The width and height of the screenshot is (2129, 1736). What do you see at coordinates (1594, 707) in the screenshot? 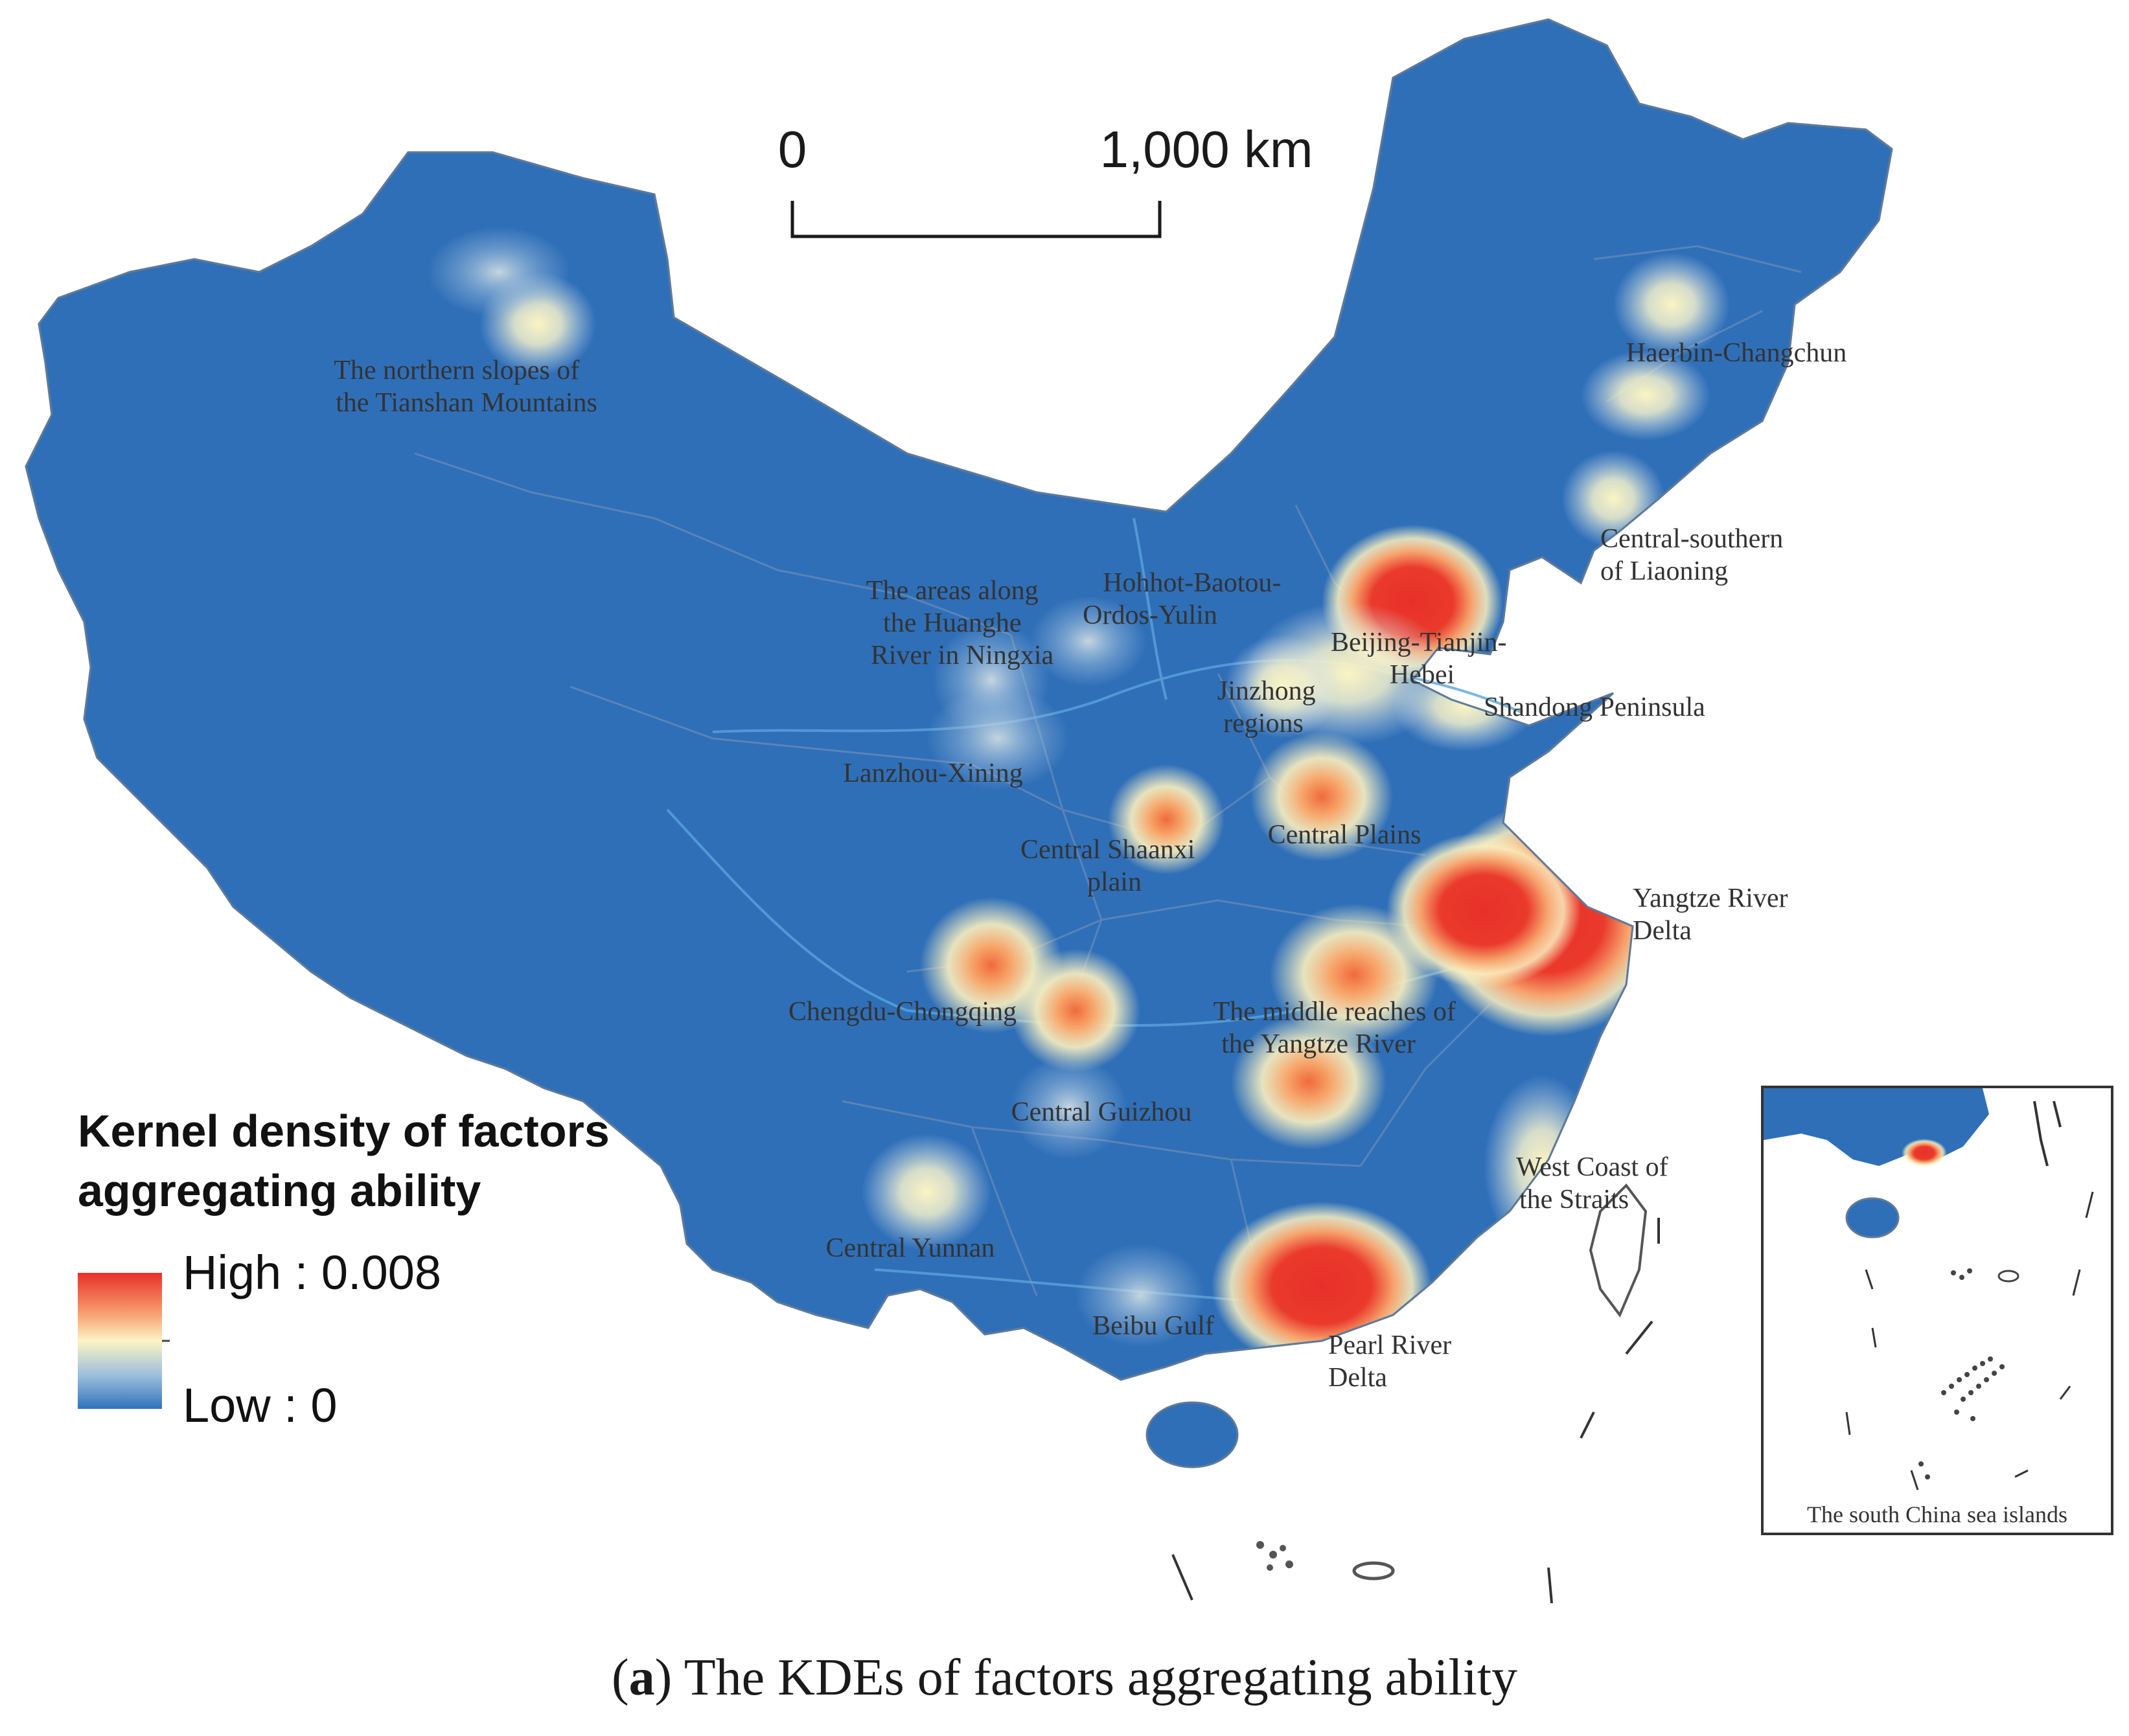
I see `label-shandong: Shandong Peninsula` at bounding box center [1594, 707].